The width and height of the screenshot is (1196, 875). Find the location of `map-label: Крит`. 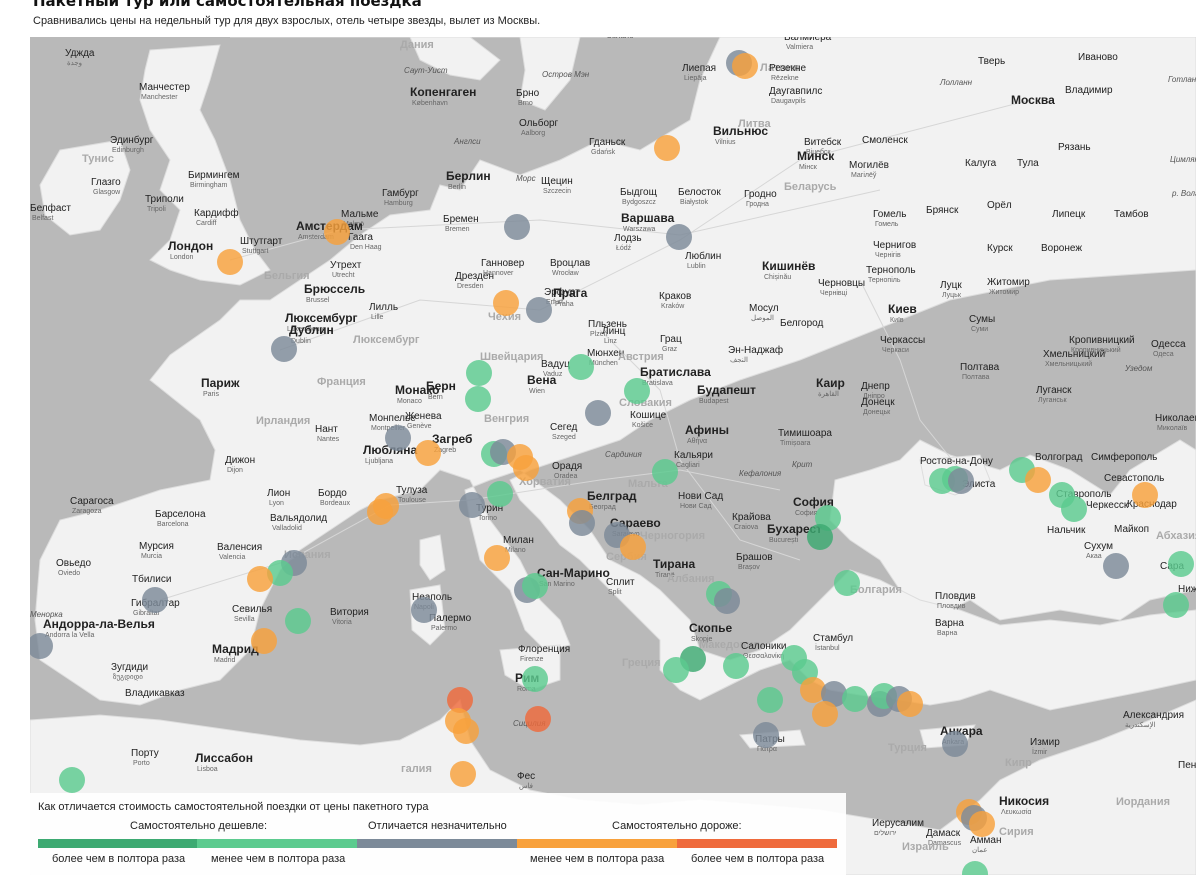

map-label: Крит is located at coordinates (802, 464).